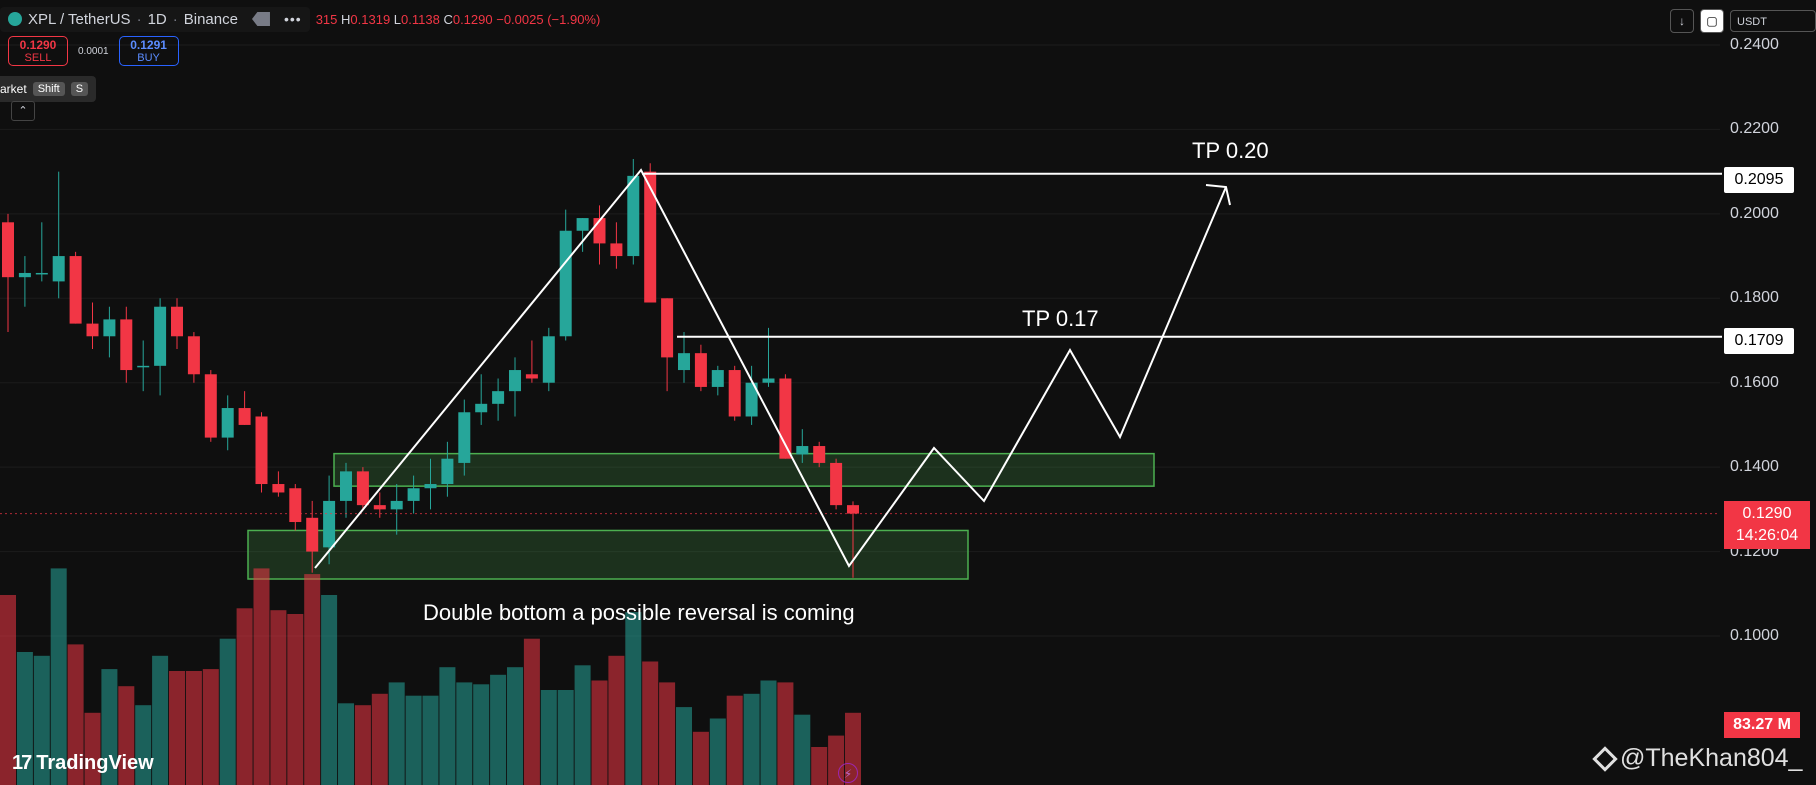  What do you see at coordinates (744, 469) in the screenshot?
I see `resistance-zone` at bounding box center [744, 469].